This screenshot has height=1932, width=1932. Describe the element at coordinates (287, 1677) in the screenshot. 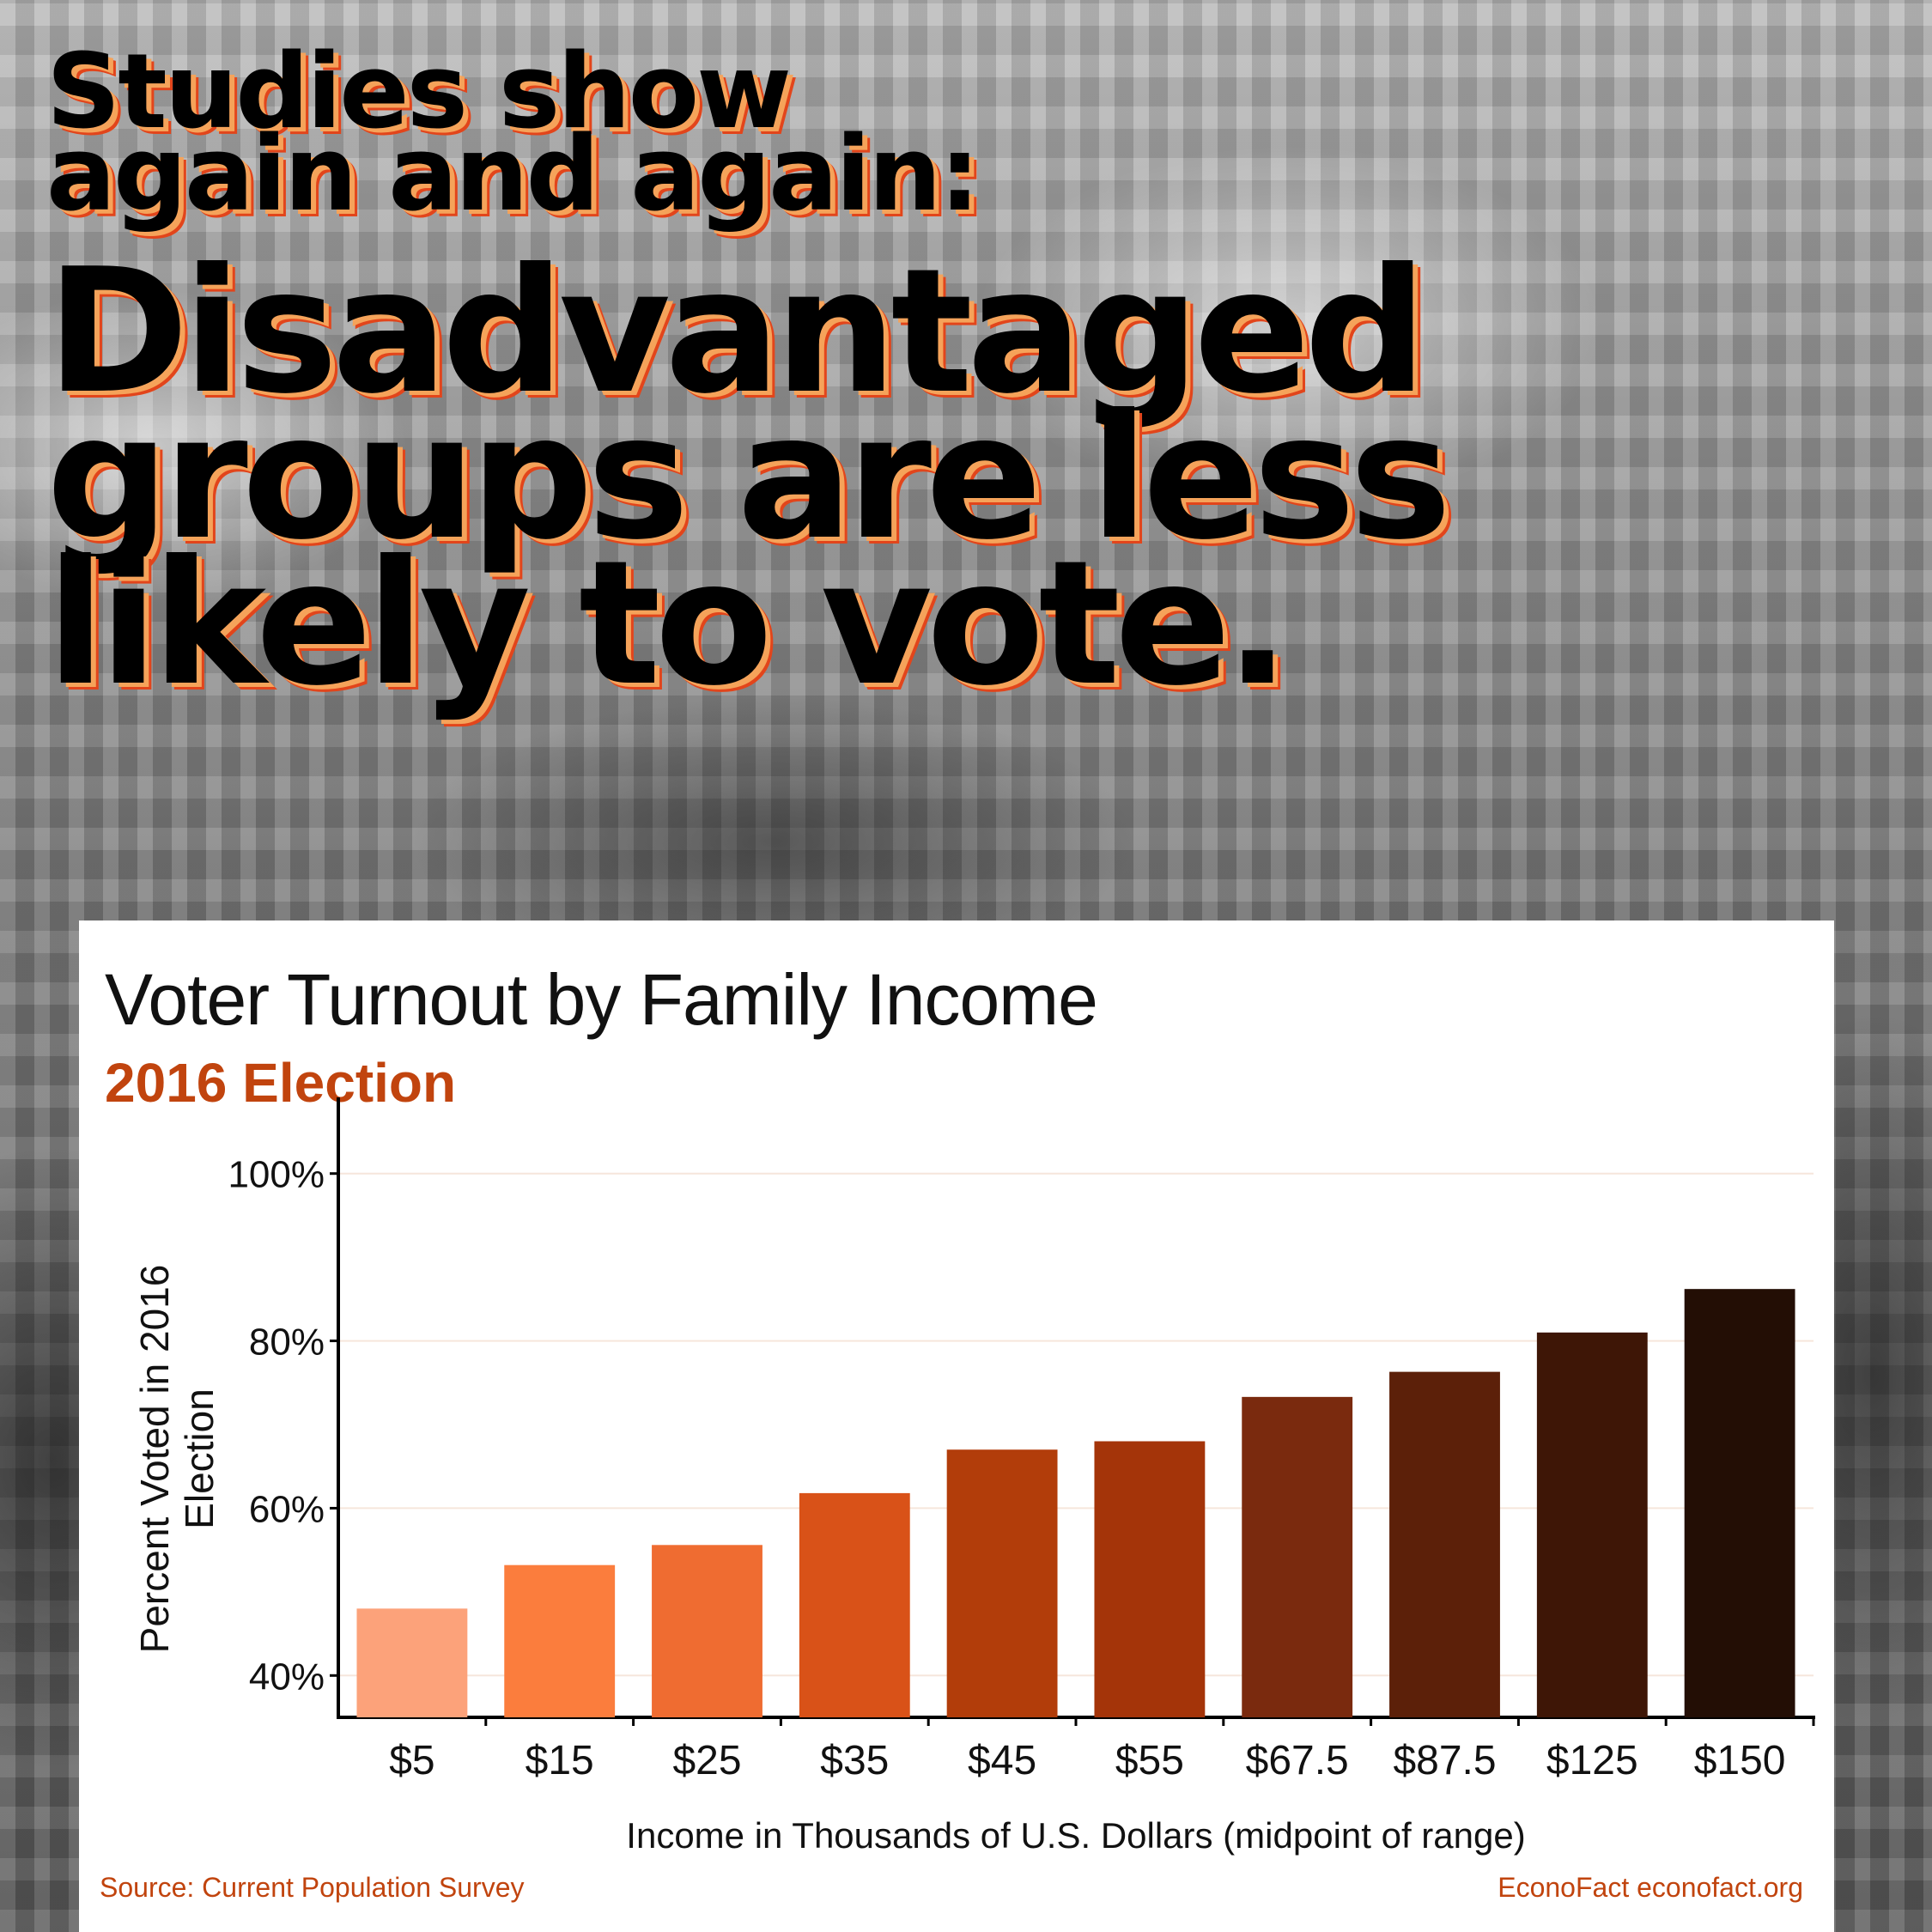

I see `y-tick-label: 40%` at that location.